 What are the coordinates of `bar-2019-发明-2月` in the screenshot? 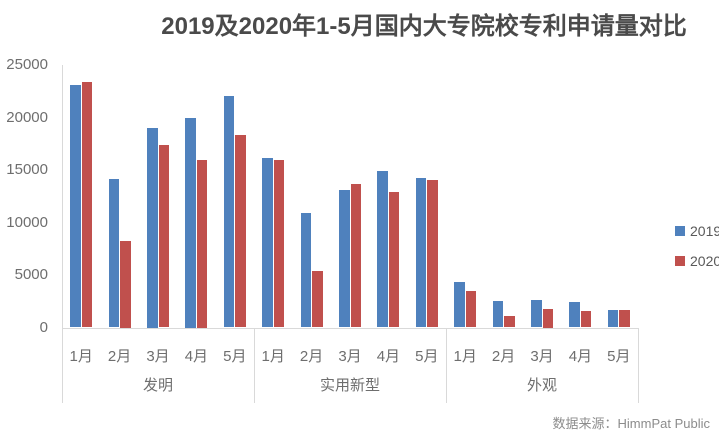 It's located at (114, 253).